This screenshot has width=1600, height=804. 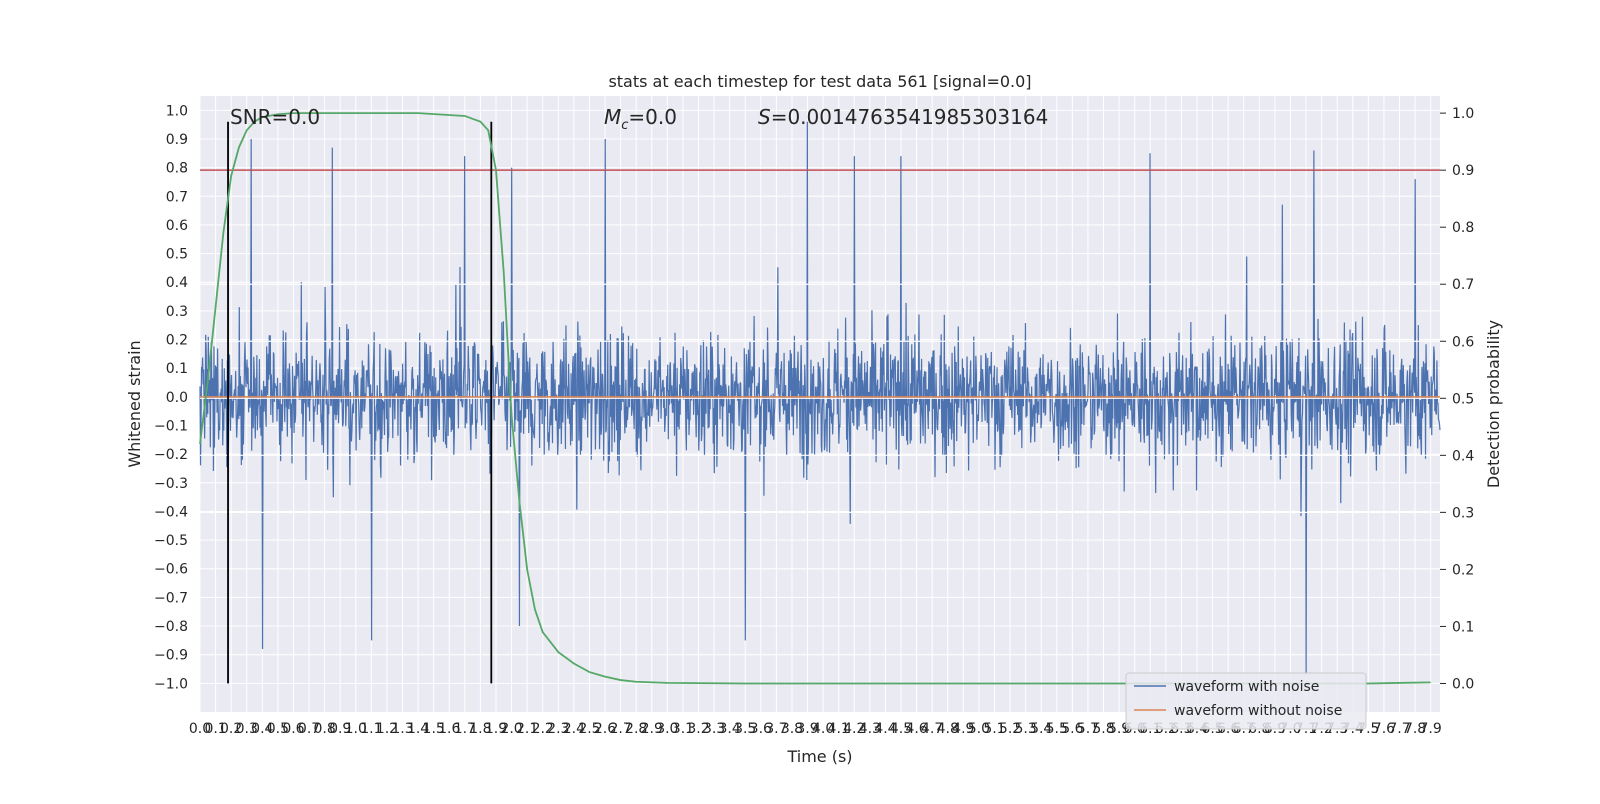 What do you see at coordinates (449, 729) in the screenshot?
I see `x-tick-label: 1.6` at bounding box center [449, 729].